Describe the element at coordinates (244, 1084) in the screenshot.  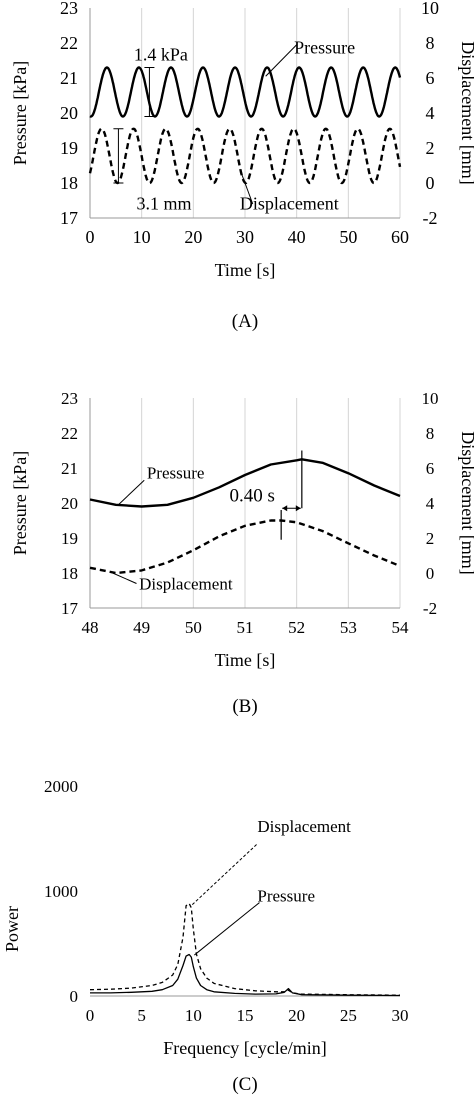
I see `panel-label: (C)` at that location.